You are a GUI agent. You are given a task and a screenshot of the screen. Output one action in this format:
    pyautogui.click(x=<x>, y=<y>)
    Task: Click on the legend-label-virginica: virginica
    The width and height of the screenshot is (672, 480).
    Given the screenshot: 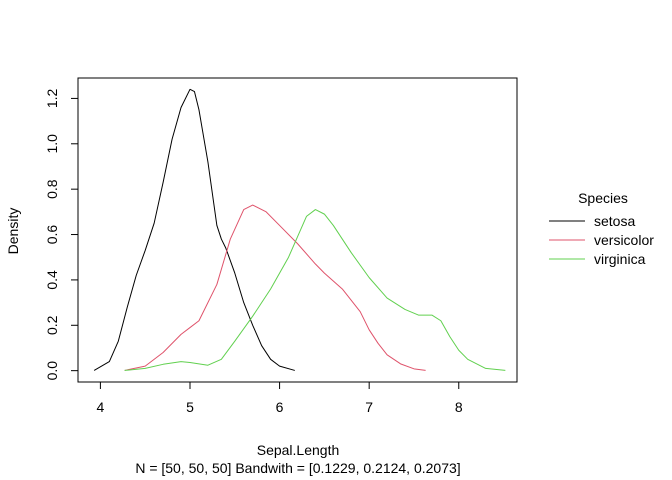 What is the action you would take?
    pyautogui.click(x=620, y=259)
    